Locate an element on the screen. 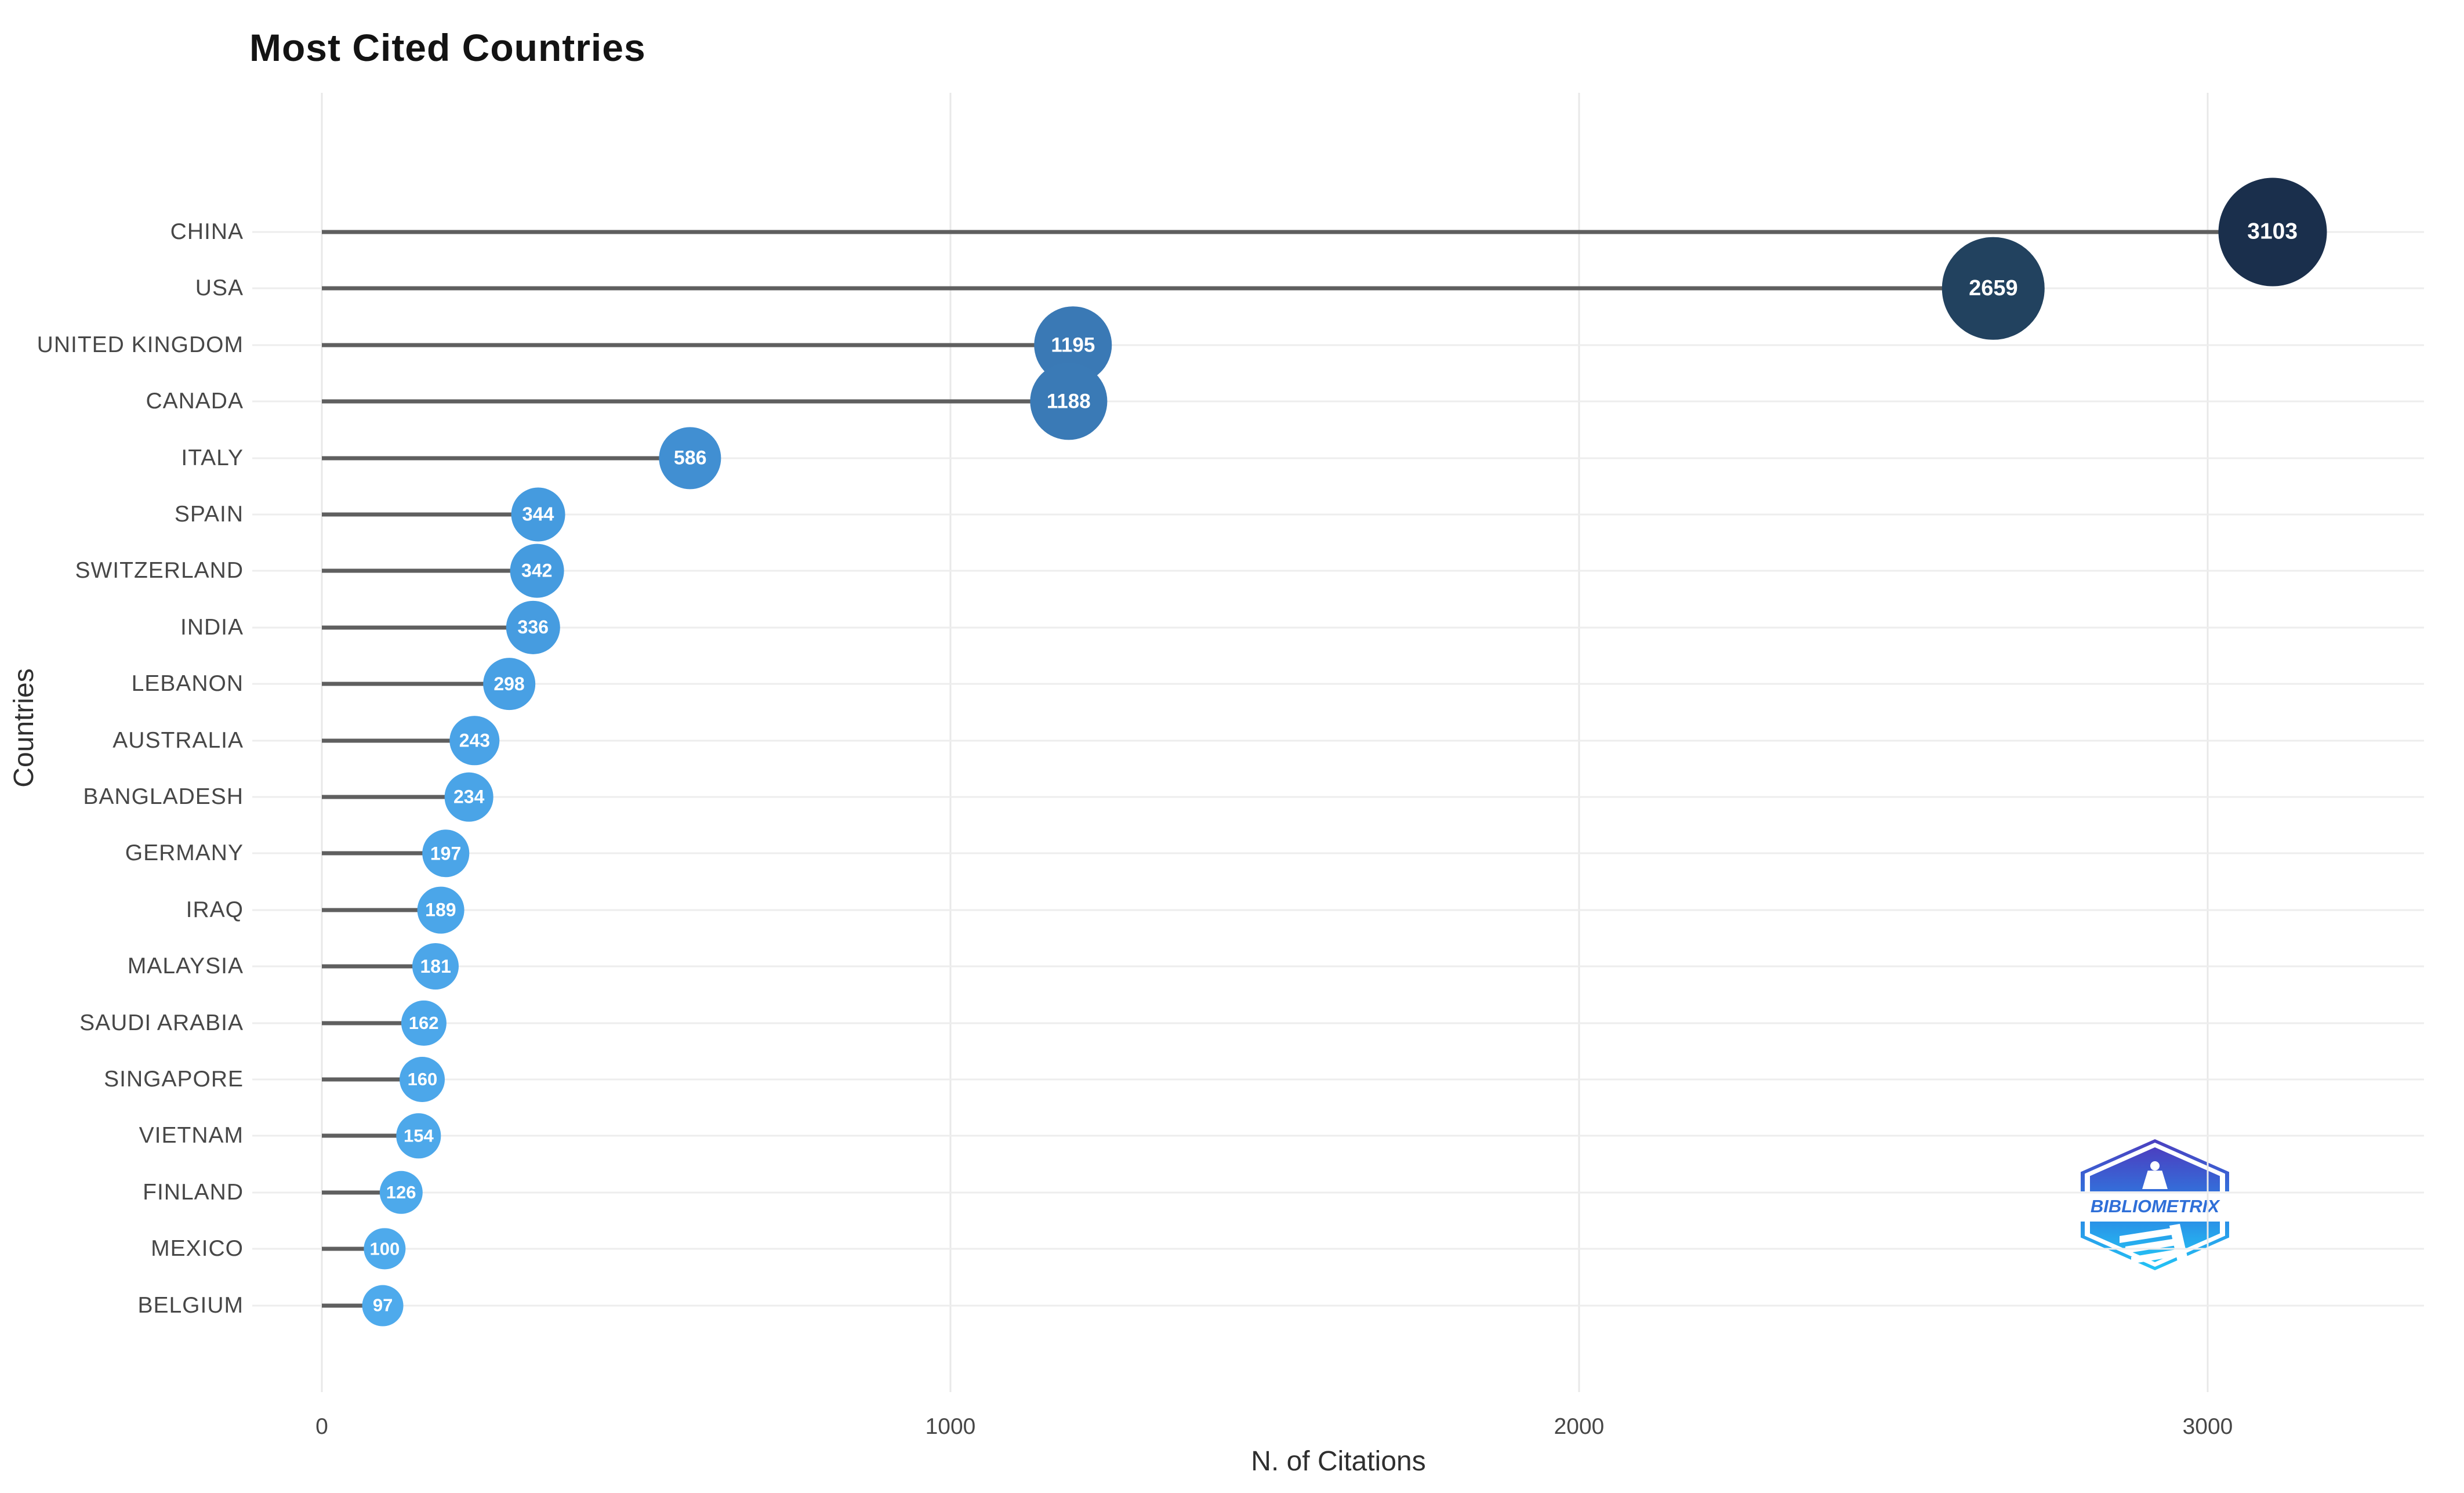 Image resolution: width=2464 pixels, height=1493 pixels. data-point-bubble: 197 is located at coordinates (446, 853).